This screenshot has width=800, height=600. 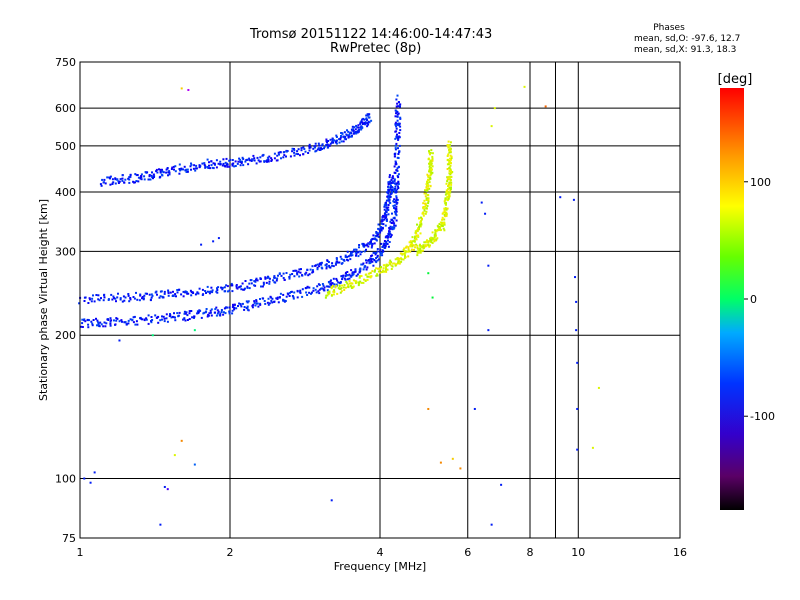 What do you see at coordinates (753, 299) in the screenshot?
I see `colorbar-tick-label: 0` at bounding box center [753, 299].